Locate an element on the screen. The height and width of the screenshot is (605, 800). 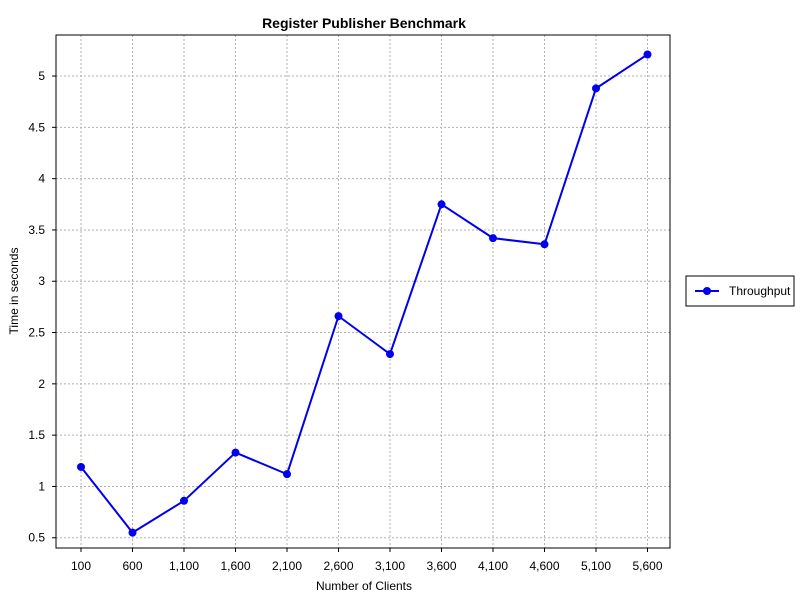
x-tick-label: 3,100 is located at coordinates (390, 566).